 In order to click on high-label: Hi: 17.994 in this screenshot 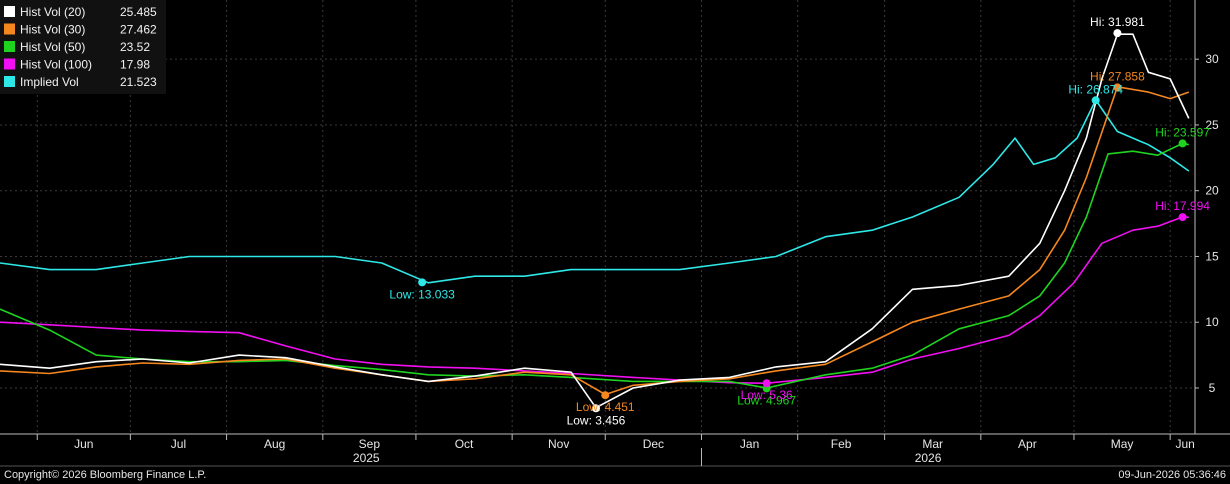, I will do `click(1182, 206)`.